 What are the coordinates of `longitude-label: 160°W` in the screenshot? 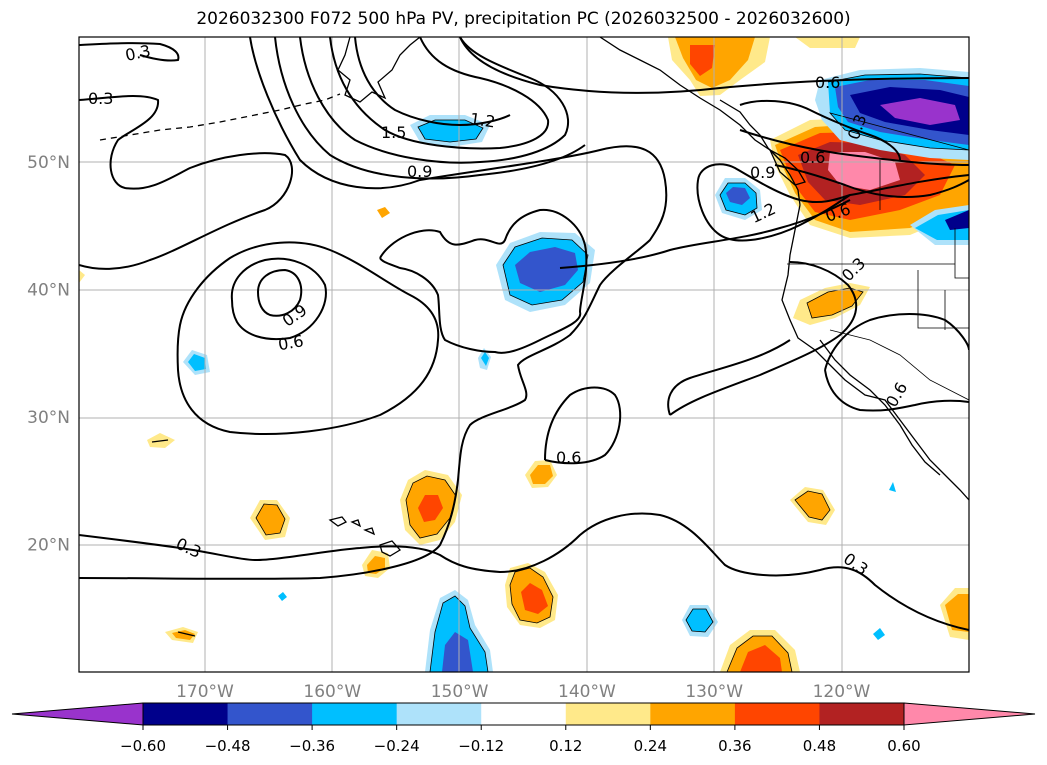 It's located at (332, 692).